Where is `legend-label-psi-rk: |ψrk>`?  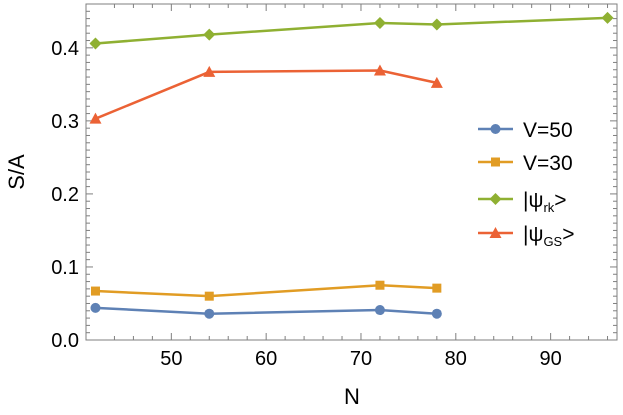
legend-label-psi-rk: |ψrk> is located at coordinates (545, 202).